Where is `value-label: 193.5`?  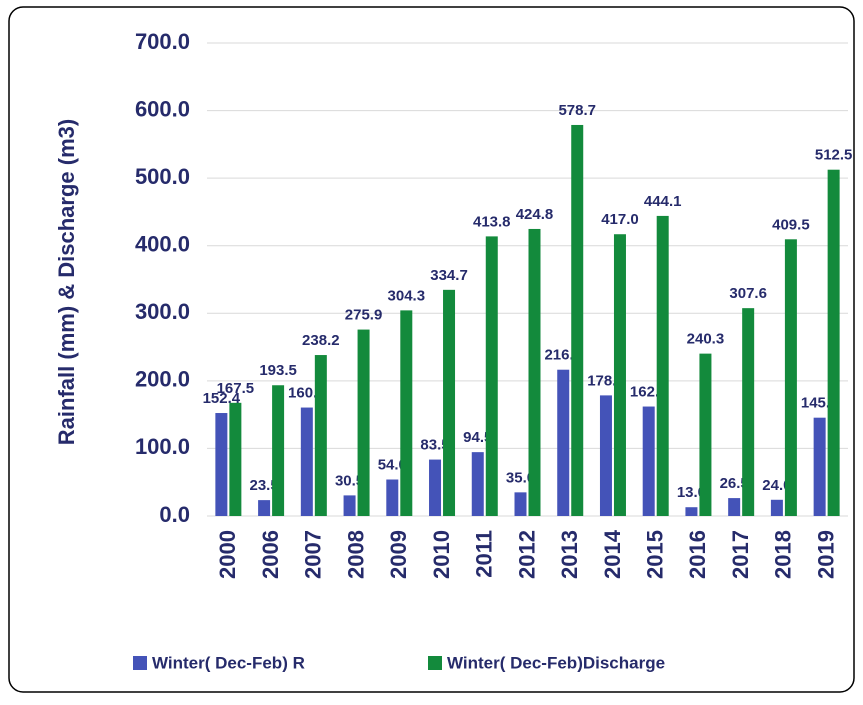
value-label: 193.5 is located at coordinates (278, 370).